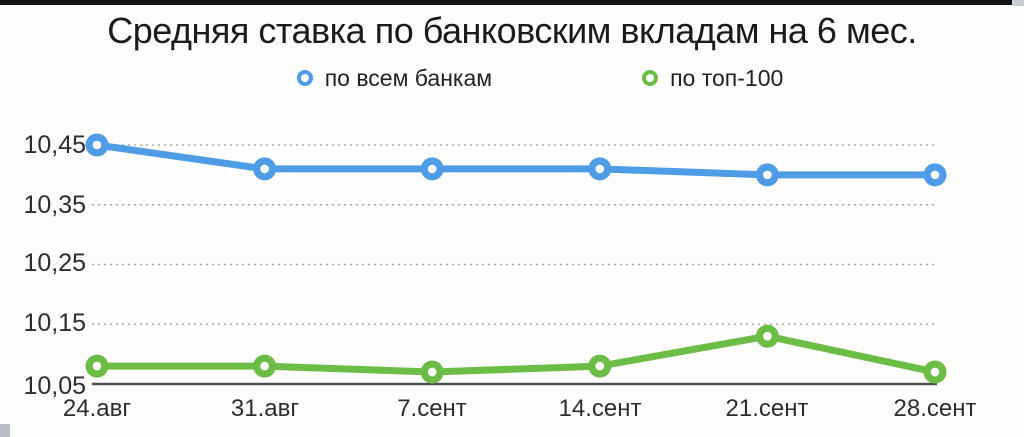 Image resolution: width=1024 pixels, height=437 pixels. Describe the element at coordinates (526, 78) in the screenshot. I see `legend: по всем банкам по топ-100` at that location.